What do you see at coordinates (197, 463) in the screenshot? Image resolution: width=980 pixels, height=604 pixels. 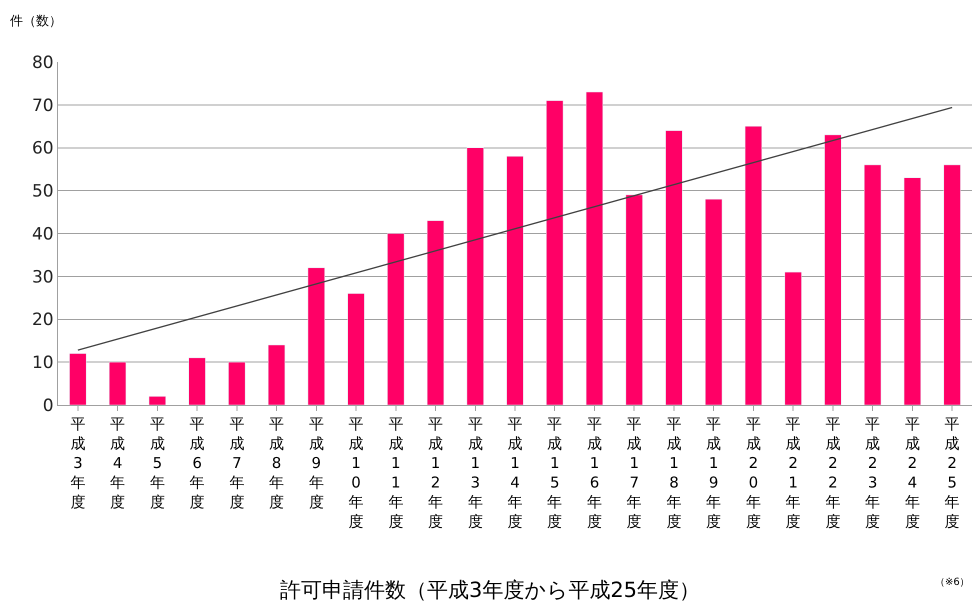 I see `x-tick-label: 平成6年度` at bounding box center [197, 463].